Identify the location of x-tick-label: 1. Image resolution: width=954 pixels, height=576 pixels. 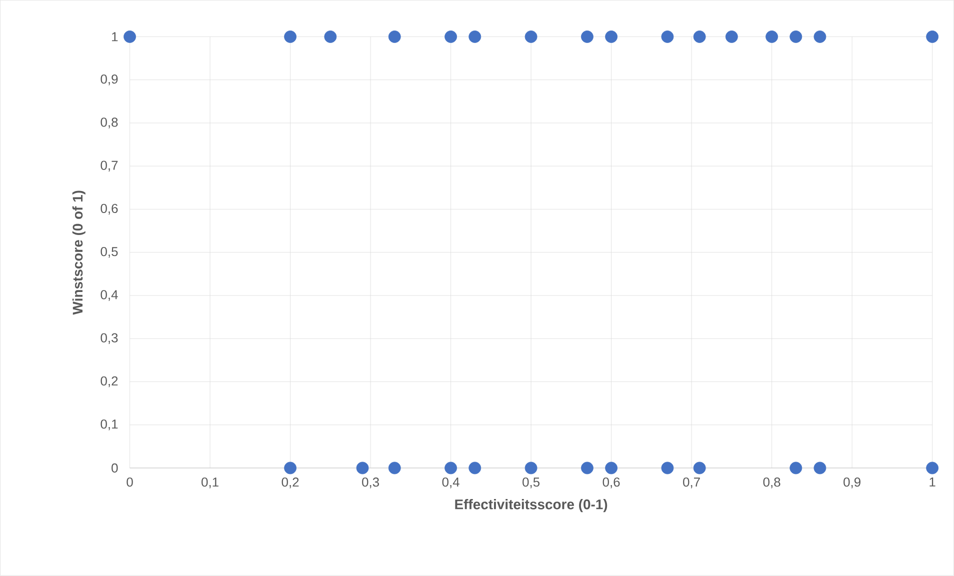
(933, 482).